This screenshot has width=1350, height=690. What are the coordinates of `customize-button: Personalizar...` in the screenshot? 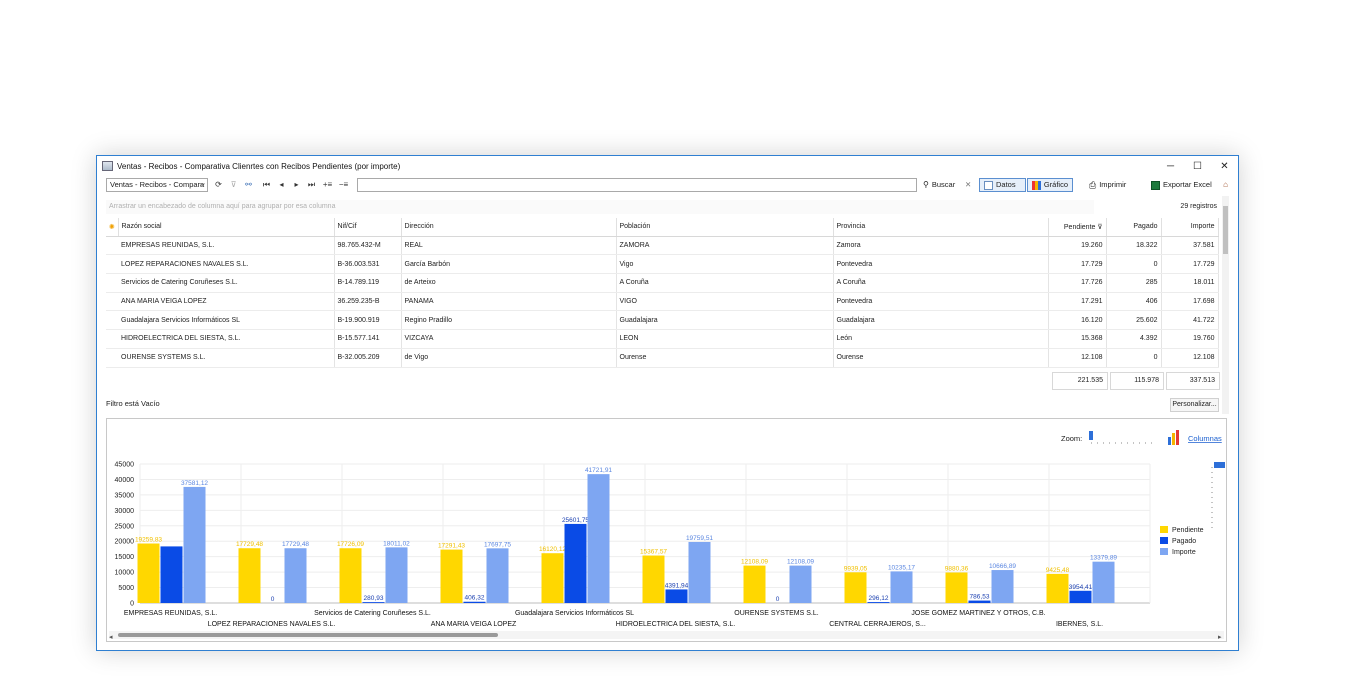 It's located at (1194, 405).